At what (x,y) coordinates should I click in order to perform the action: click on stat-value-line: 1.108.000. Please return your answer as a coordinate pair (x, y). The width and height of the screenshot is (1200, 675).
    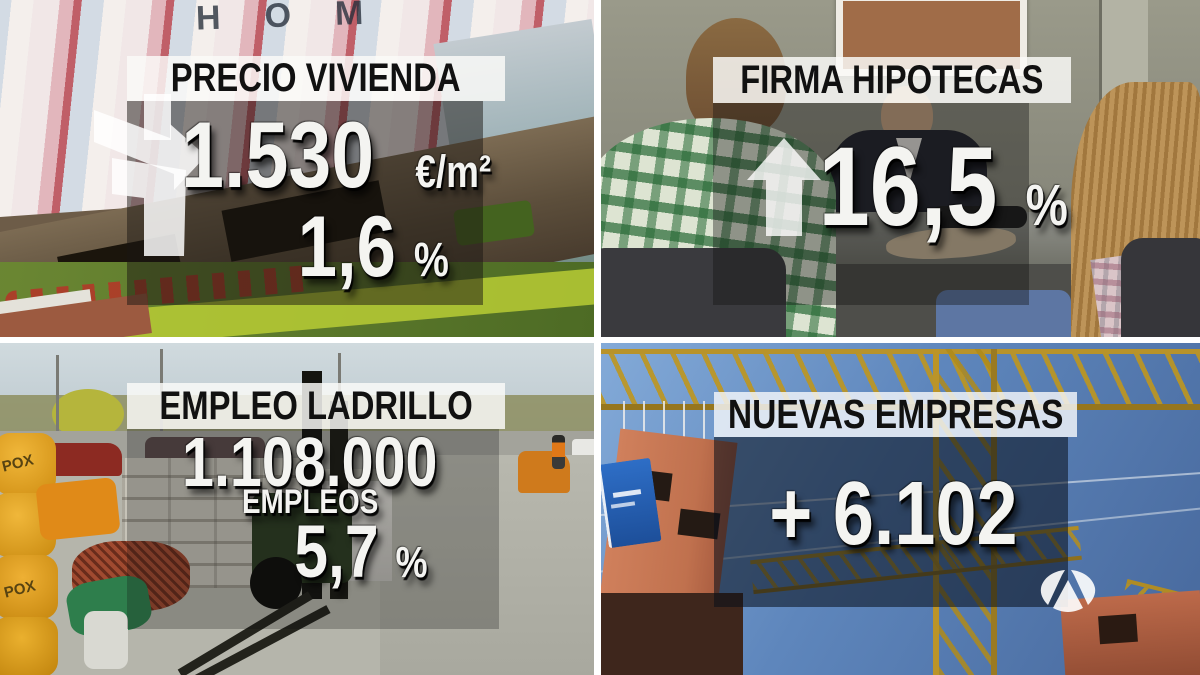
    Looking at the image, I should click on (310, 462).